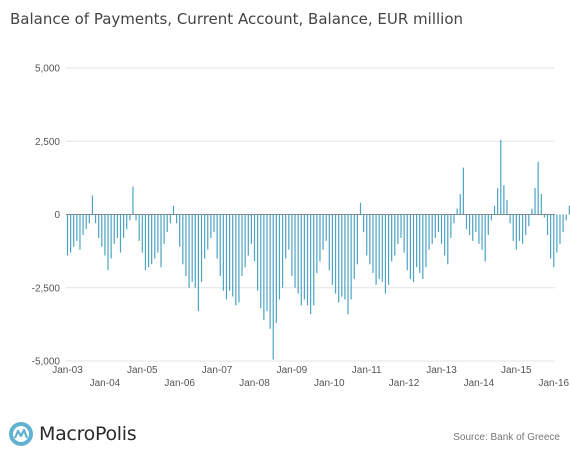 The width and height of the screenshot is (570, 463). Describe the element at coordinates (441, 370) in the screenshot. I see `x-tick-label: Jan-13` at that location.